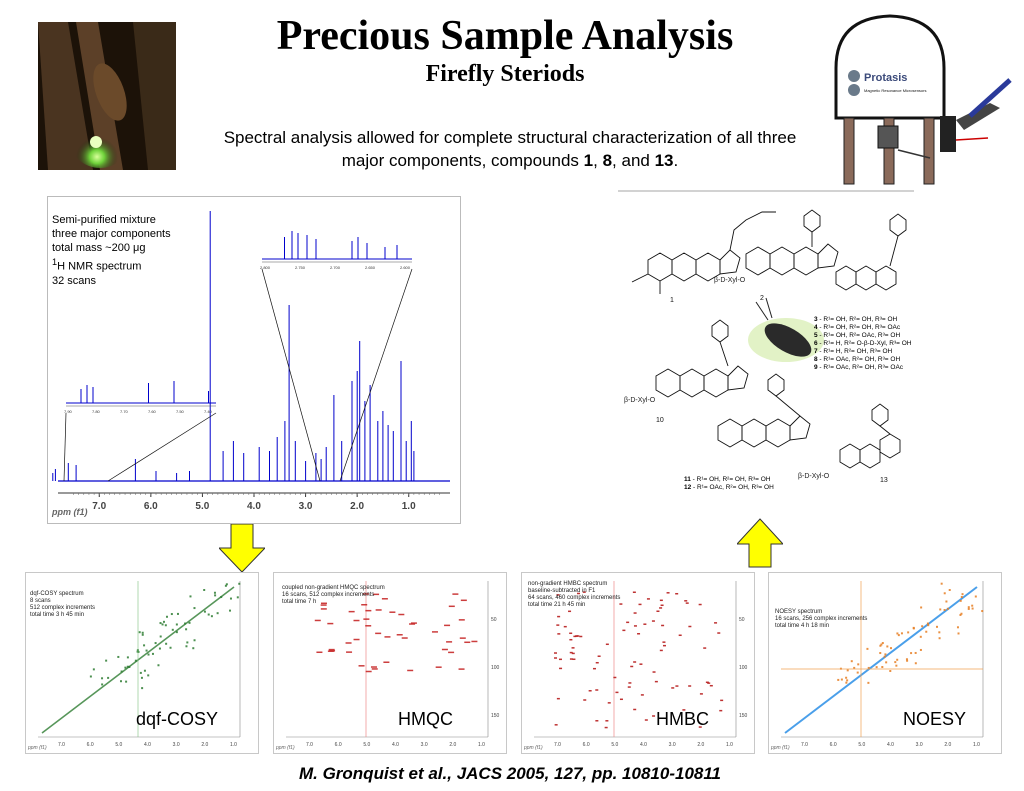 This screenshot has width=1024, height=791. I want to click on panel-tick-label: 5.0, so click(118, 745).